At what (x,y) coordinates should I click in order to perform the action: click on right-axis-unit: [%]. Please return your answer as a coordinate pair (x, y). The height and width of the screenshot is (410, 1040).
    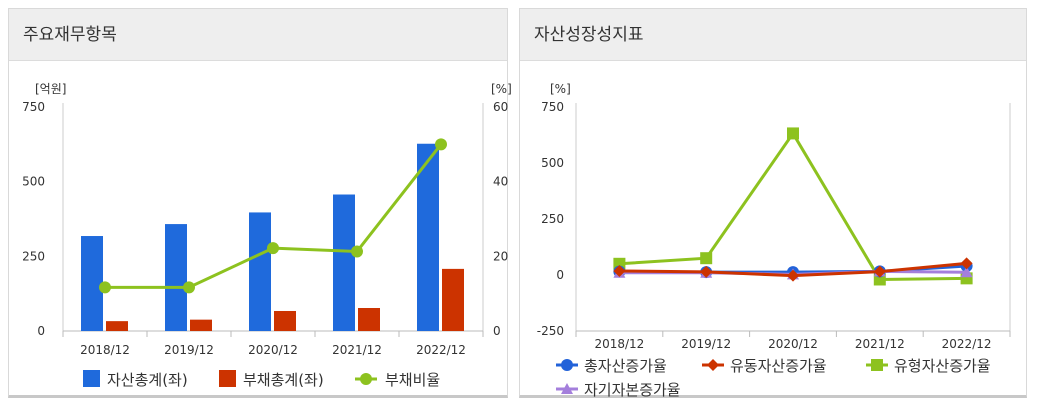
    Looking at the image, I should click on (501, 89).